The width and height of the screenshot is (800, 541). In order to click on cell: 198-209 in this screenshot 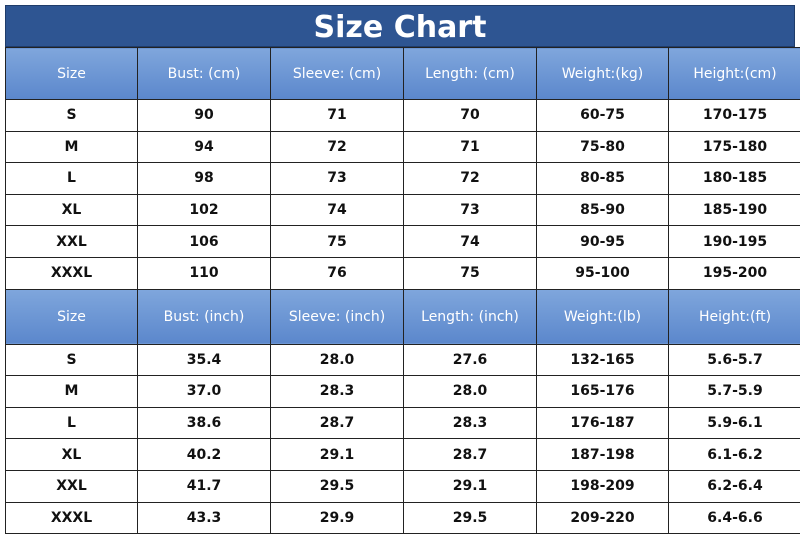, I will do `click(602, 486)`.